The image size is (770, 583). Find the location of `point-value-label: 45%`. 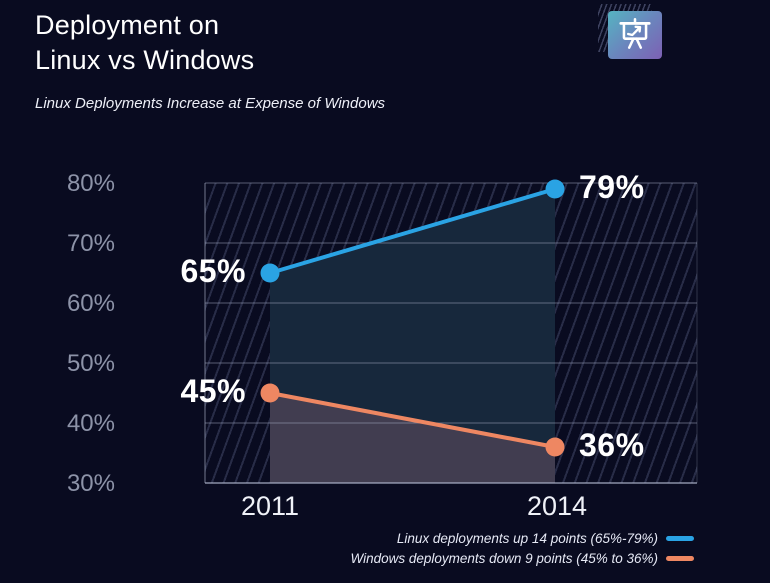

point-value-label: 45% is located at coordinates (213, 391).